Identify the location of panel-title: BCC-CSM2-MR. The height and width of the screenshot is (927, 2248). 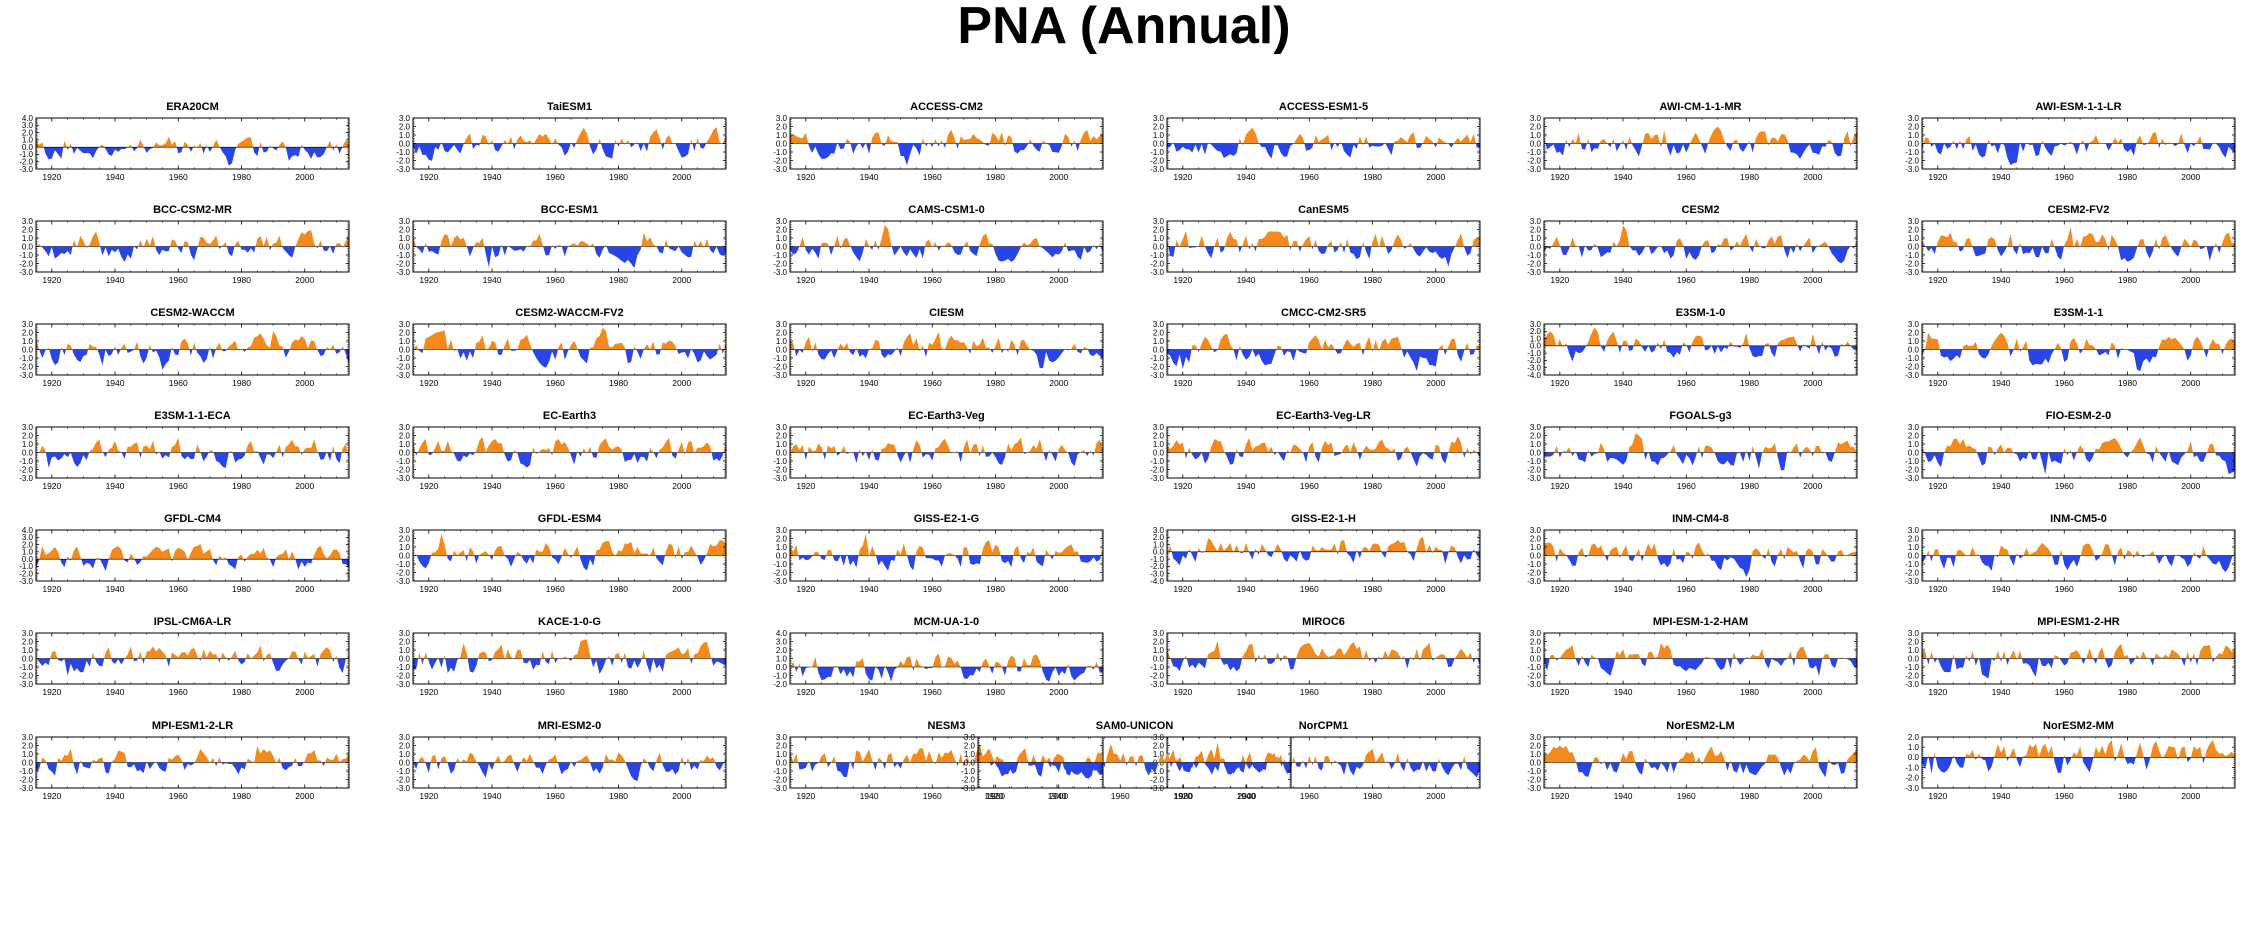
(192, 210).